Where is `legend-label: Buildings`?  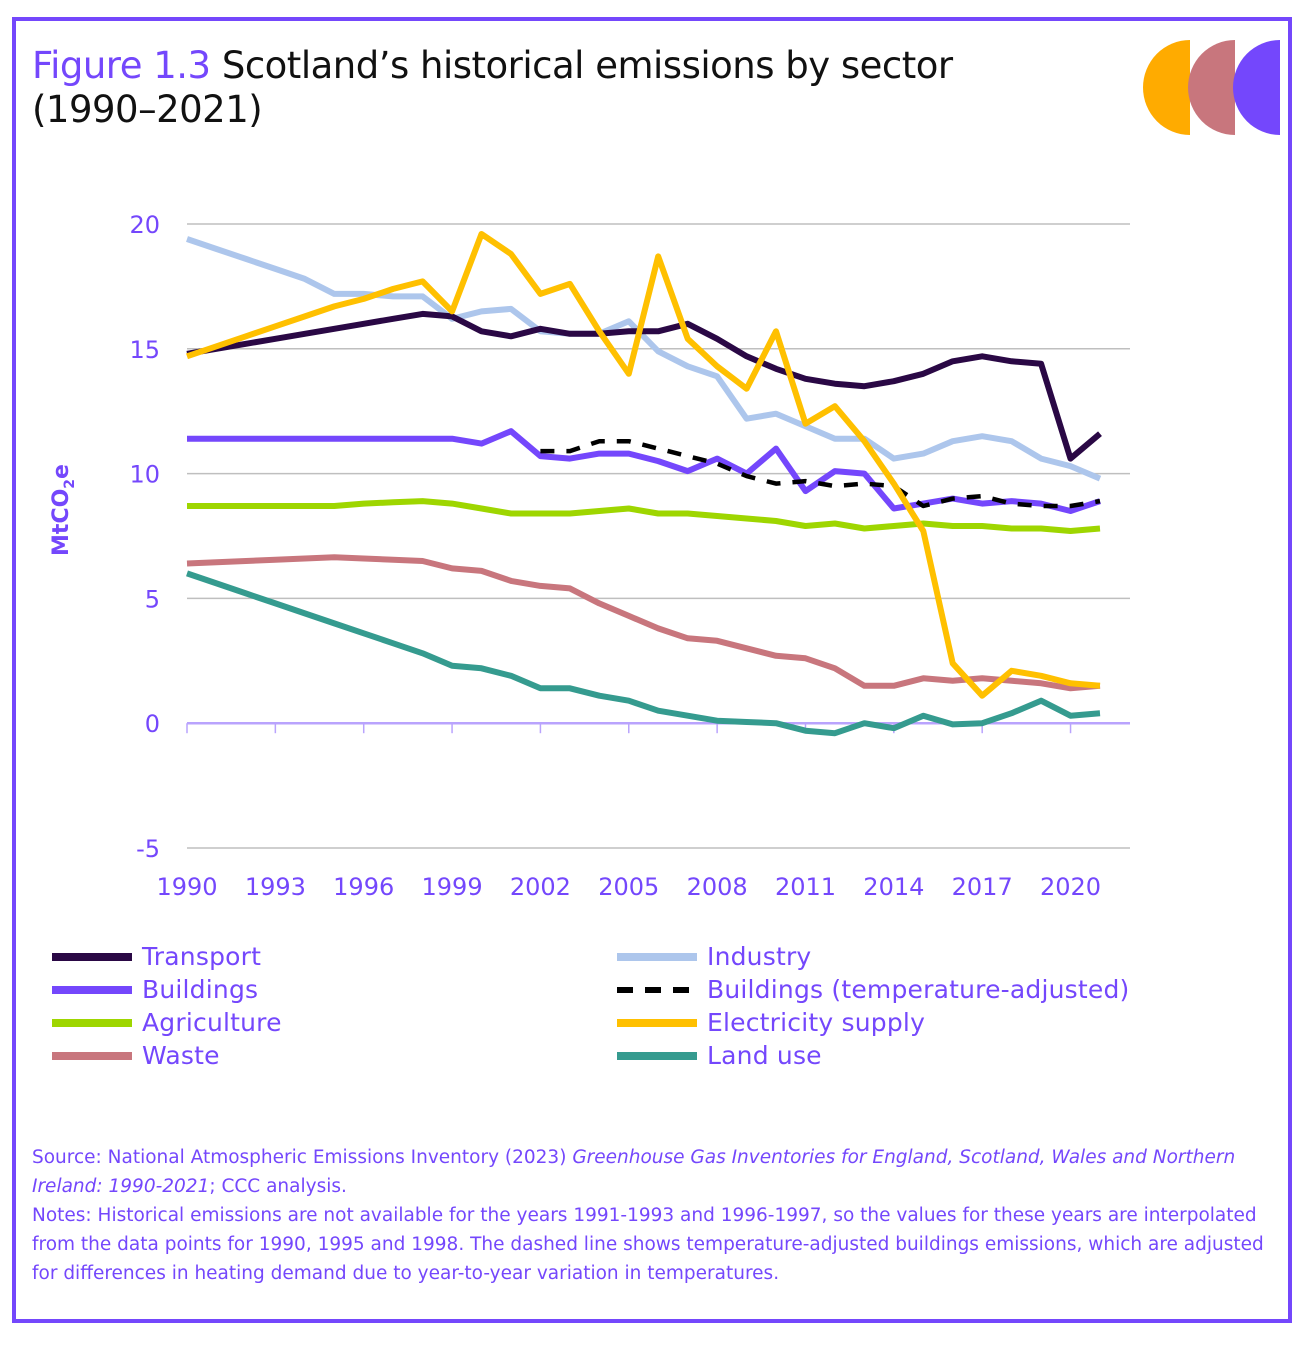 legend-label: Buildings is located at coordinates (200, 989).